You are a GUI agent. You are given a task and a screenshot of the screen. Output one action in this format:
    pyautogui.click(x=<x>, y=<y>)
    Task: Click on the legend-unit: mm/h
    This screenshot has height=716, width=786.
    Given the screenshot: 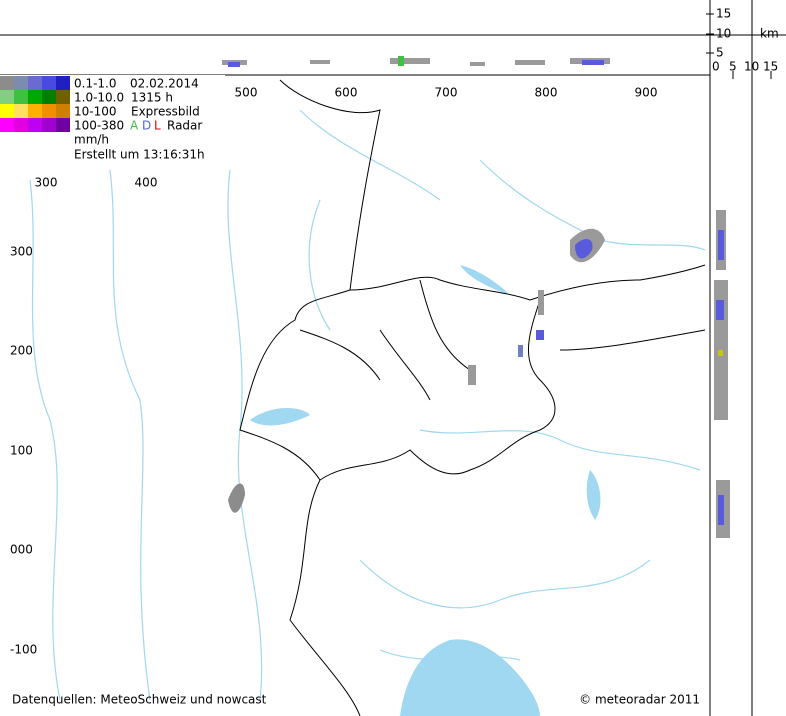 What is the action you would take?
    pyautogui.click(x=91, y=140)
    